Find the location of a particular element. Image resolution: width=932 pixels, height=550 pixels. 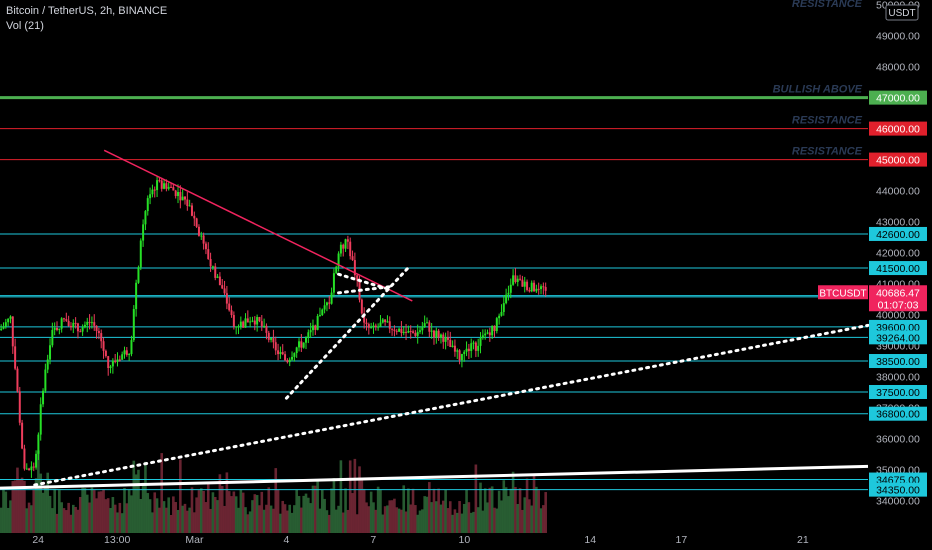

level-tag is located at coordinates (898, 233).